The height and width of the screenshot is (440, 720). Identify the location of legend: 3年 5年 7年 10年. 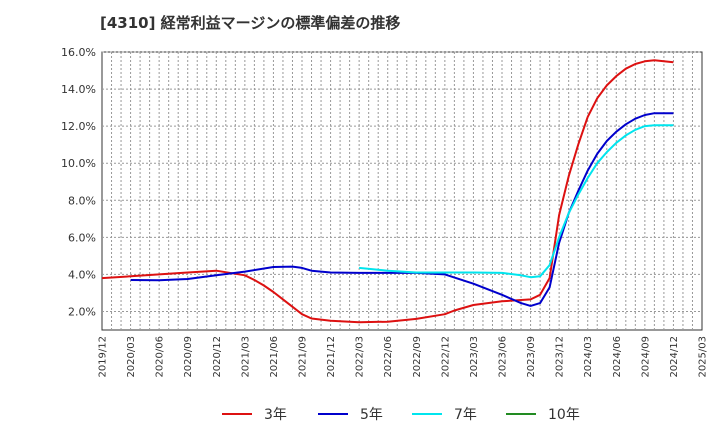
(401, 415).